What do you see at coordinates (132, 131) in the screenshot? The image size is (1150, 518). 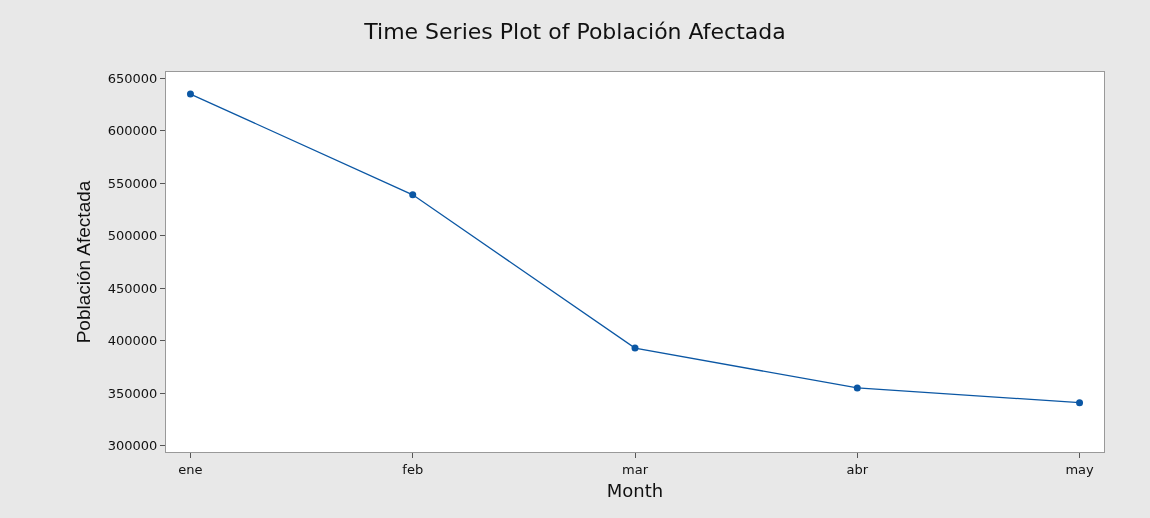 I see `y-tick-label: 600000` at bounding box center [132, 131].